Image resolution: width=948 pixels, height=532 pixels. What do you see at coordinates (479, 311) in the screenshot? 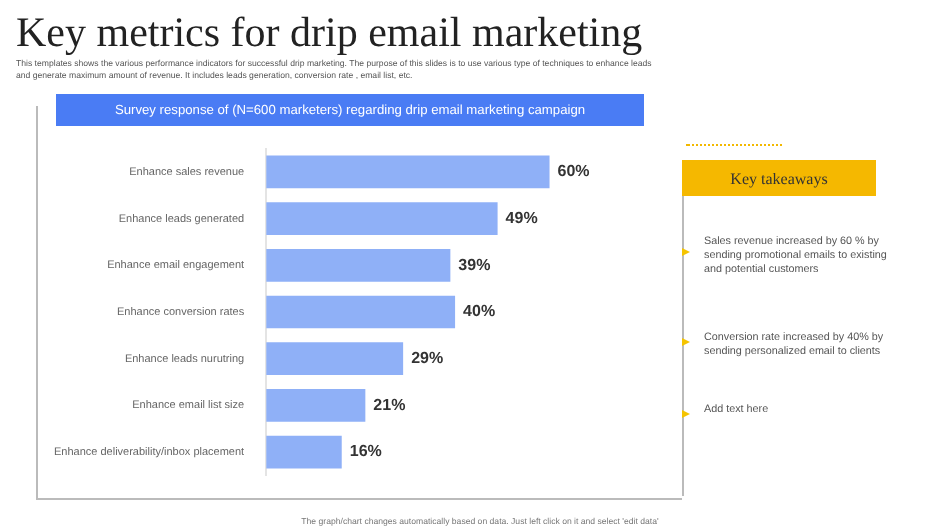
I see `data-label: 40%` at bounding box center [479, 311].